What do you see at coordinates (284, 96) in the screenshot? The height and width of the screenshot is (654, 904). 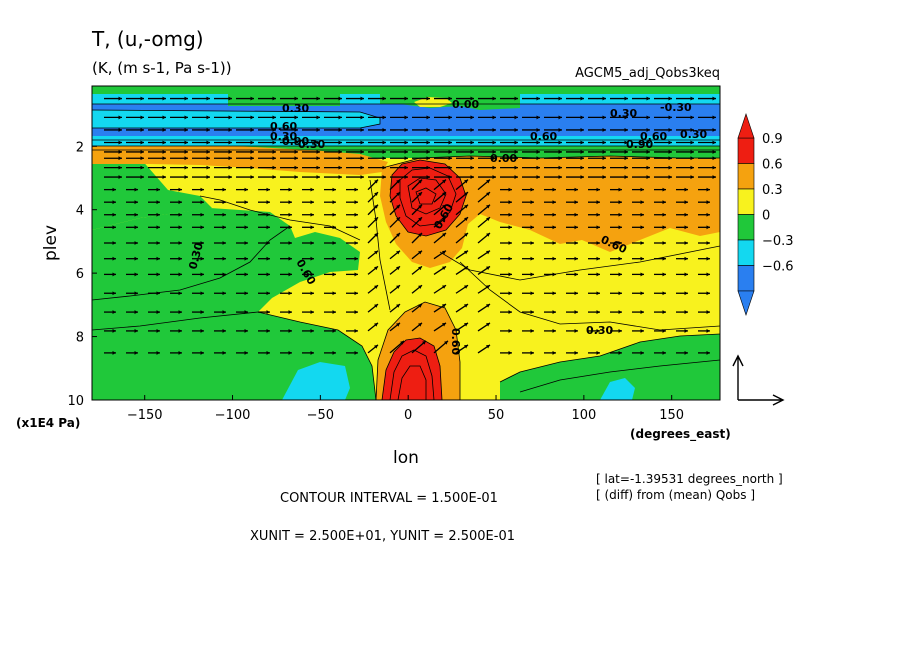 I see `fill-region-green-topbump` at bounding box center [284, 96].